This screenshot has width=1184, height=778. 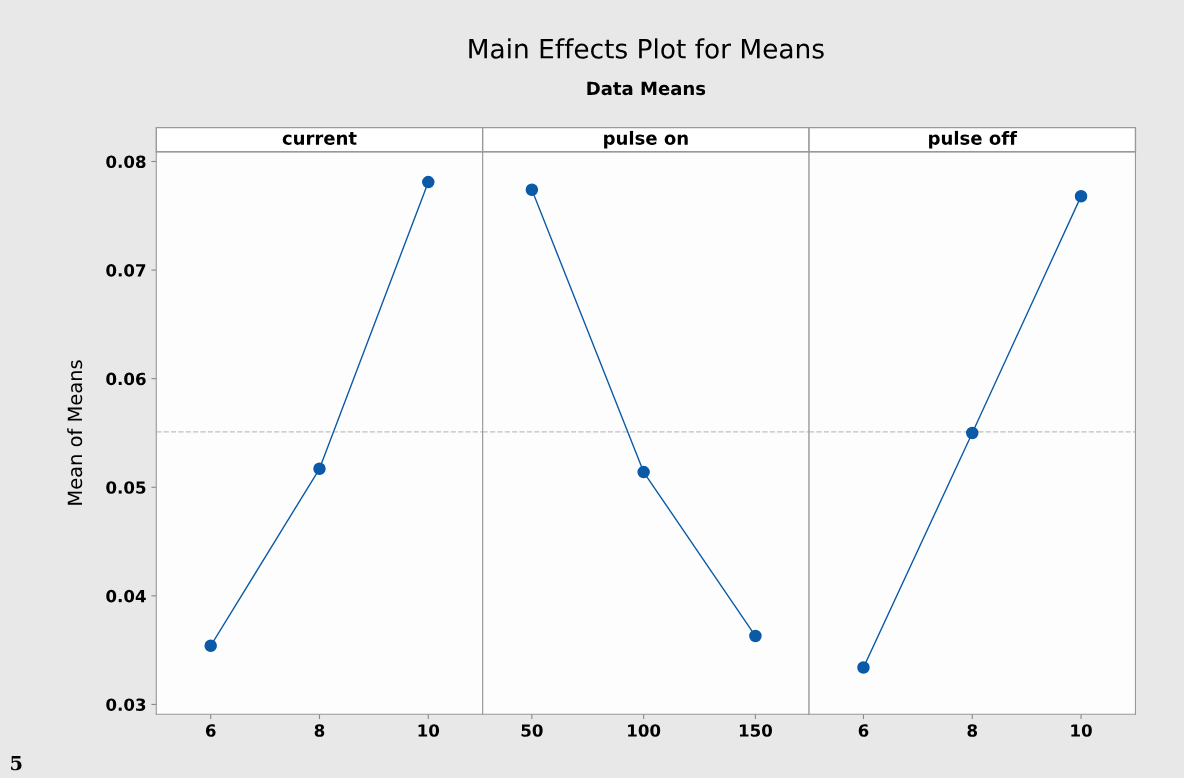 What do you see at coordinates (126, 379) in the screenshot?
I see `y-tick-label: 0.06` at bounding box center [126, 379].